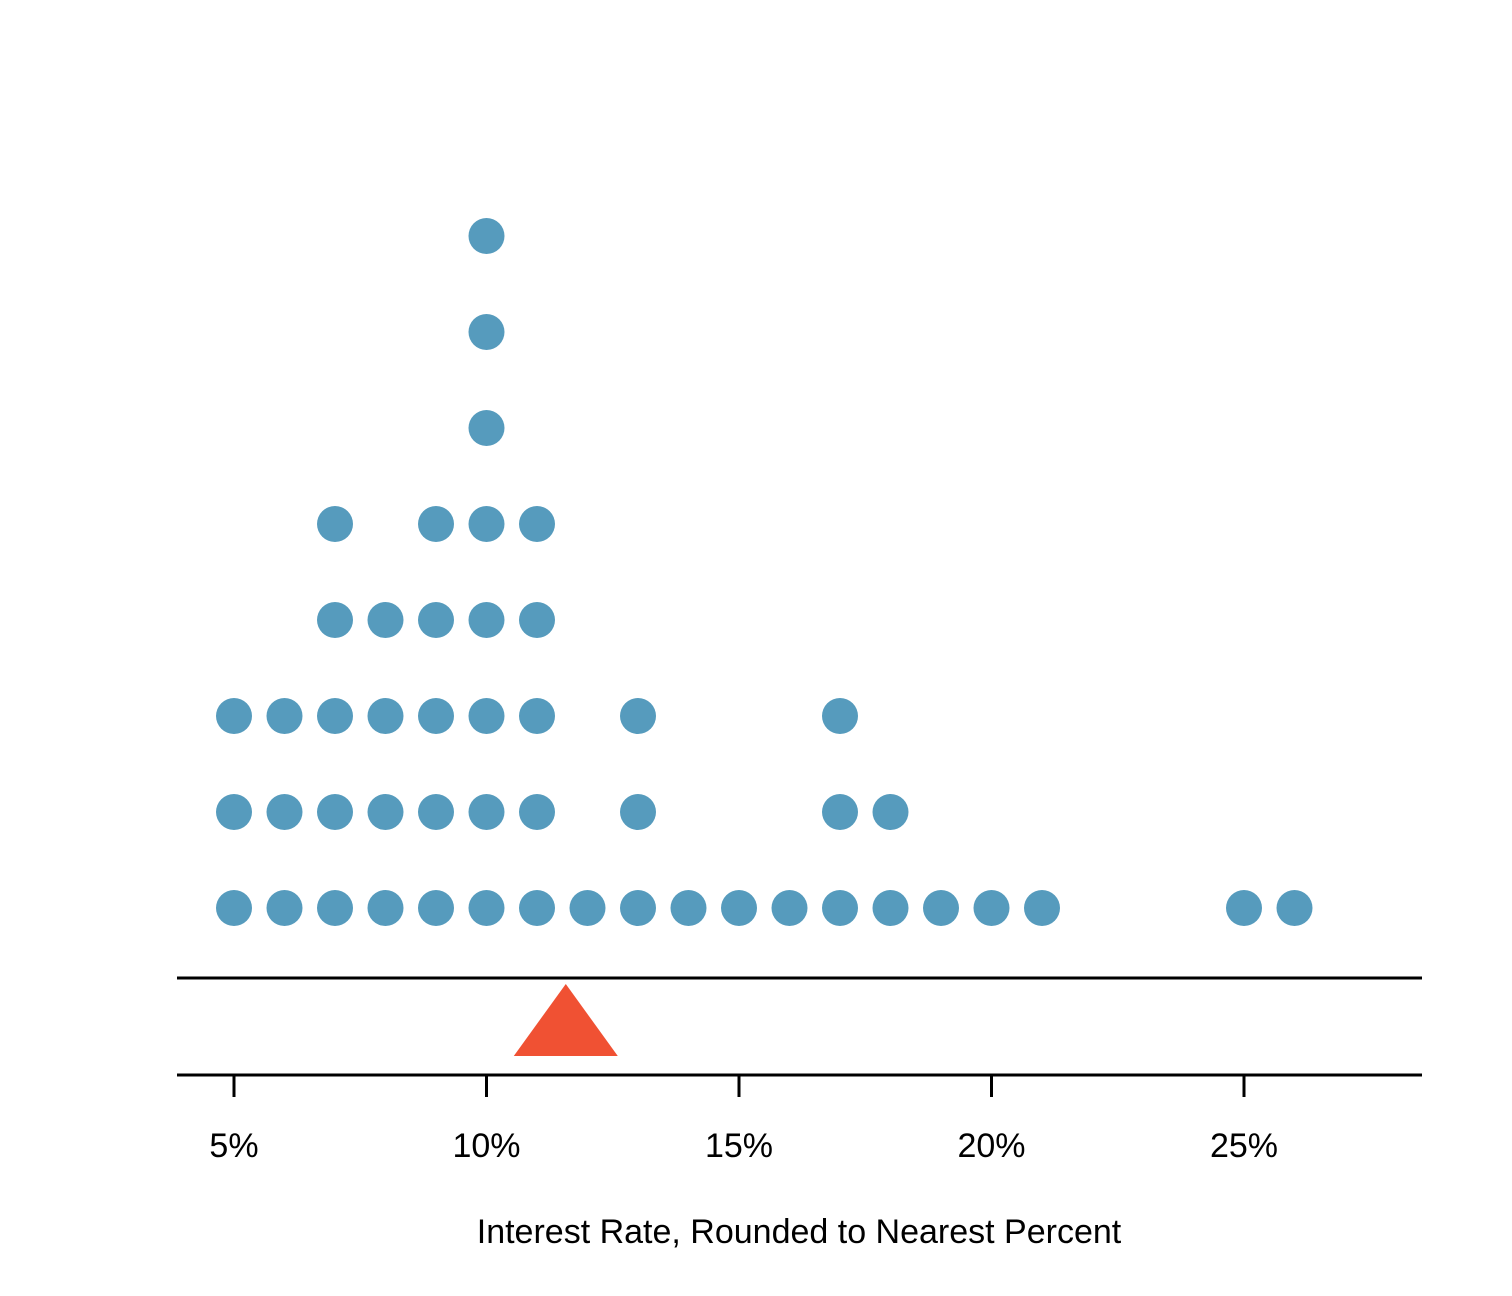 This screenshot has width=1512, height=1296. Describe the element at coordinates (991, 1146) in the screenshot. I see `x-tick-label: 20%` at that location.